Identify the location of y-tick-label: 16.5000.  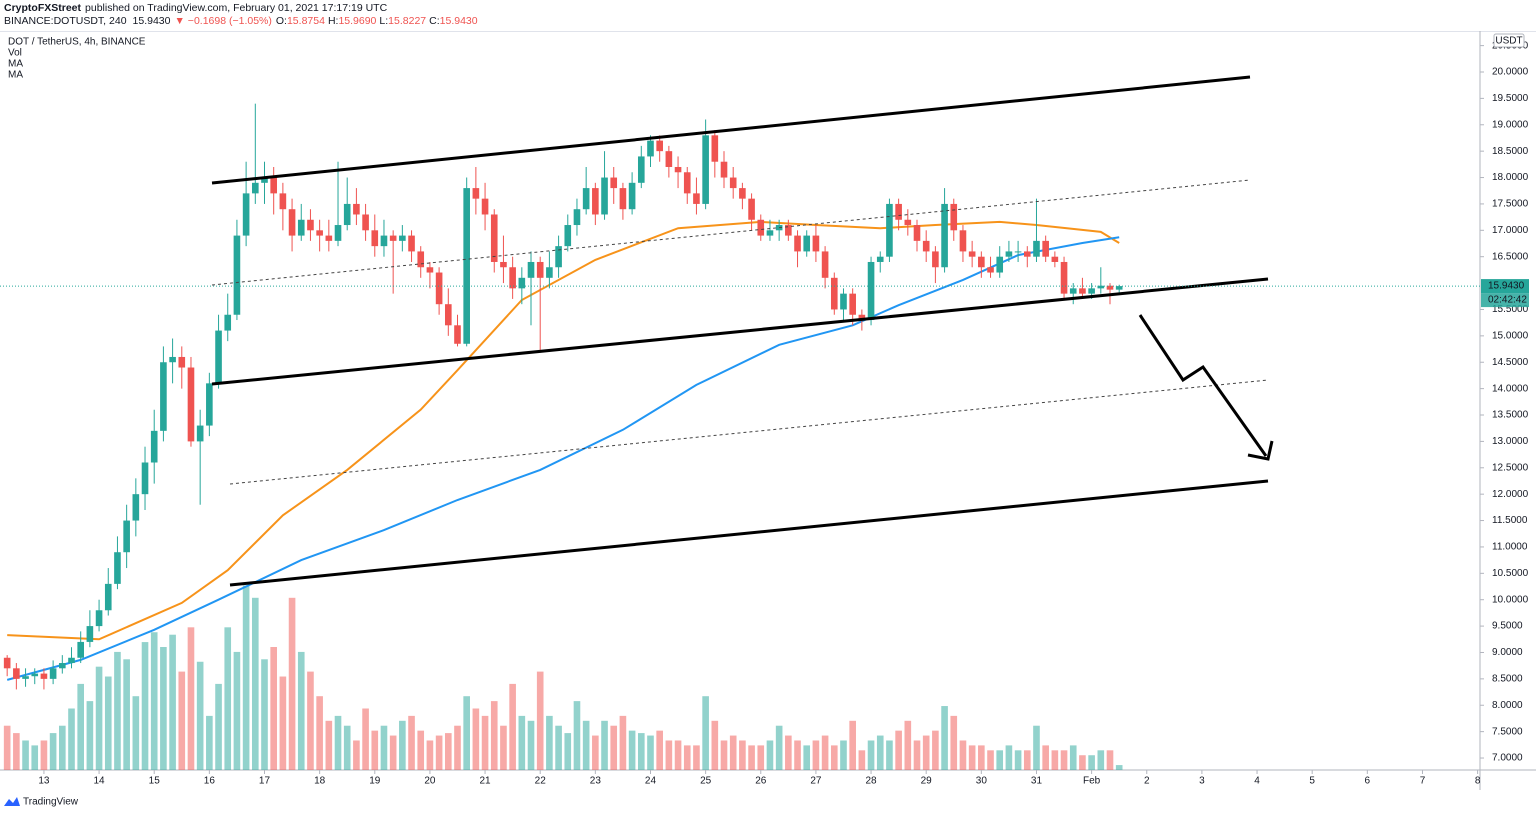
(1510, 256).